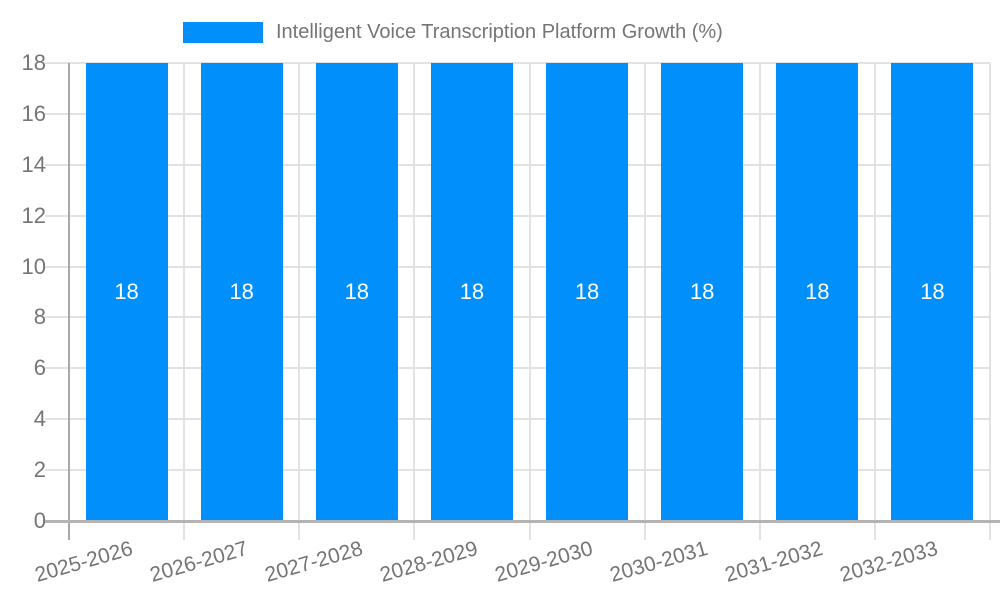 Image resolution: width=1000 pixels, height=600 pixels. What do you see at coordinates (33, 266) in the screenshot?
I see `y-tick-label: 10` at bounding box center [33, 266].